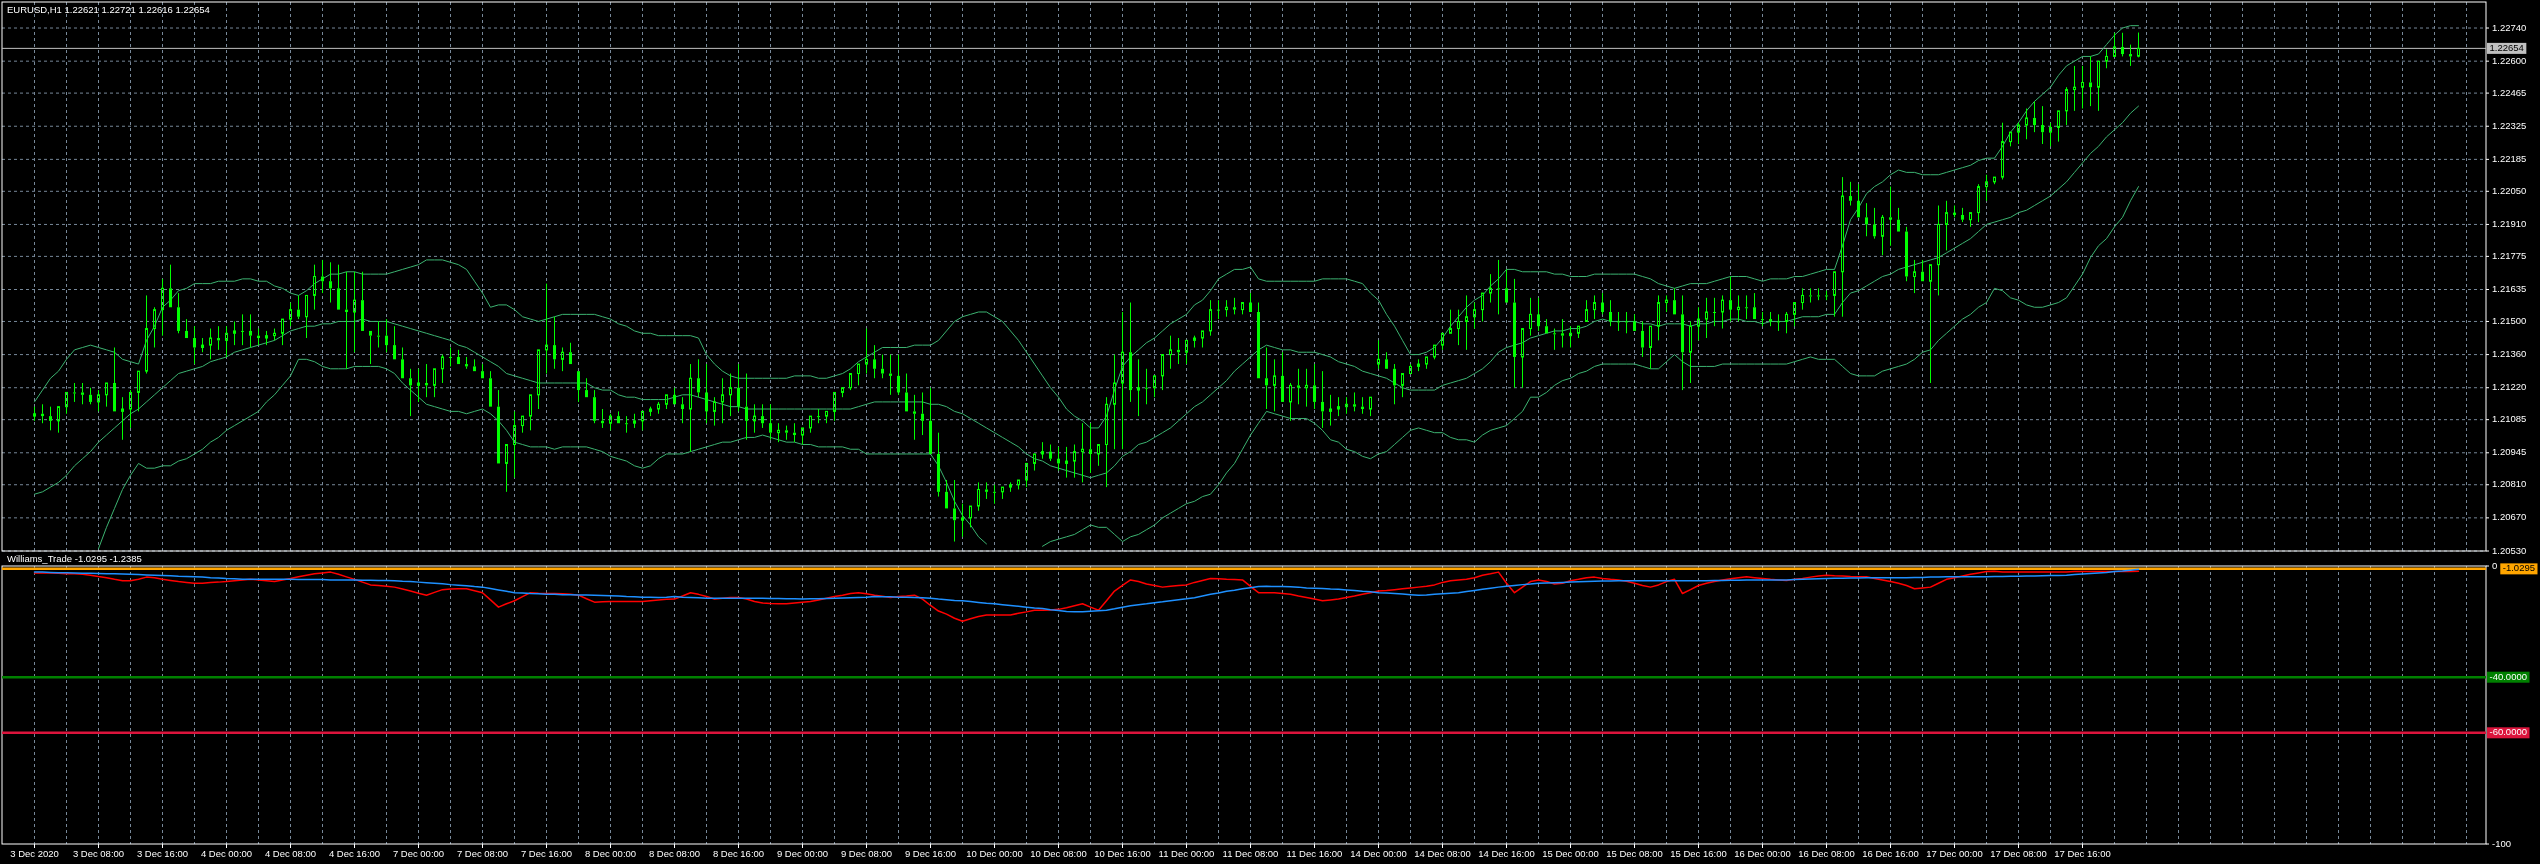 Image resolution: width=2540 pixels, height=864 pixels. What do you see at coordinates (802, 853) in the screenshot?
I see `x-tick-label: 9 Dec 00:00` at bounding box center [802, 853].